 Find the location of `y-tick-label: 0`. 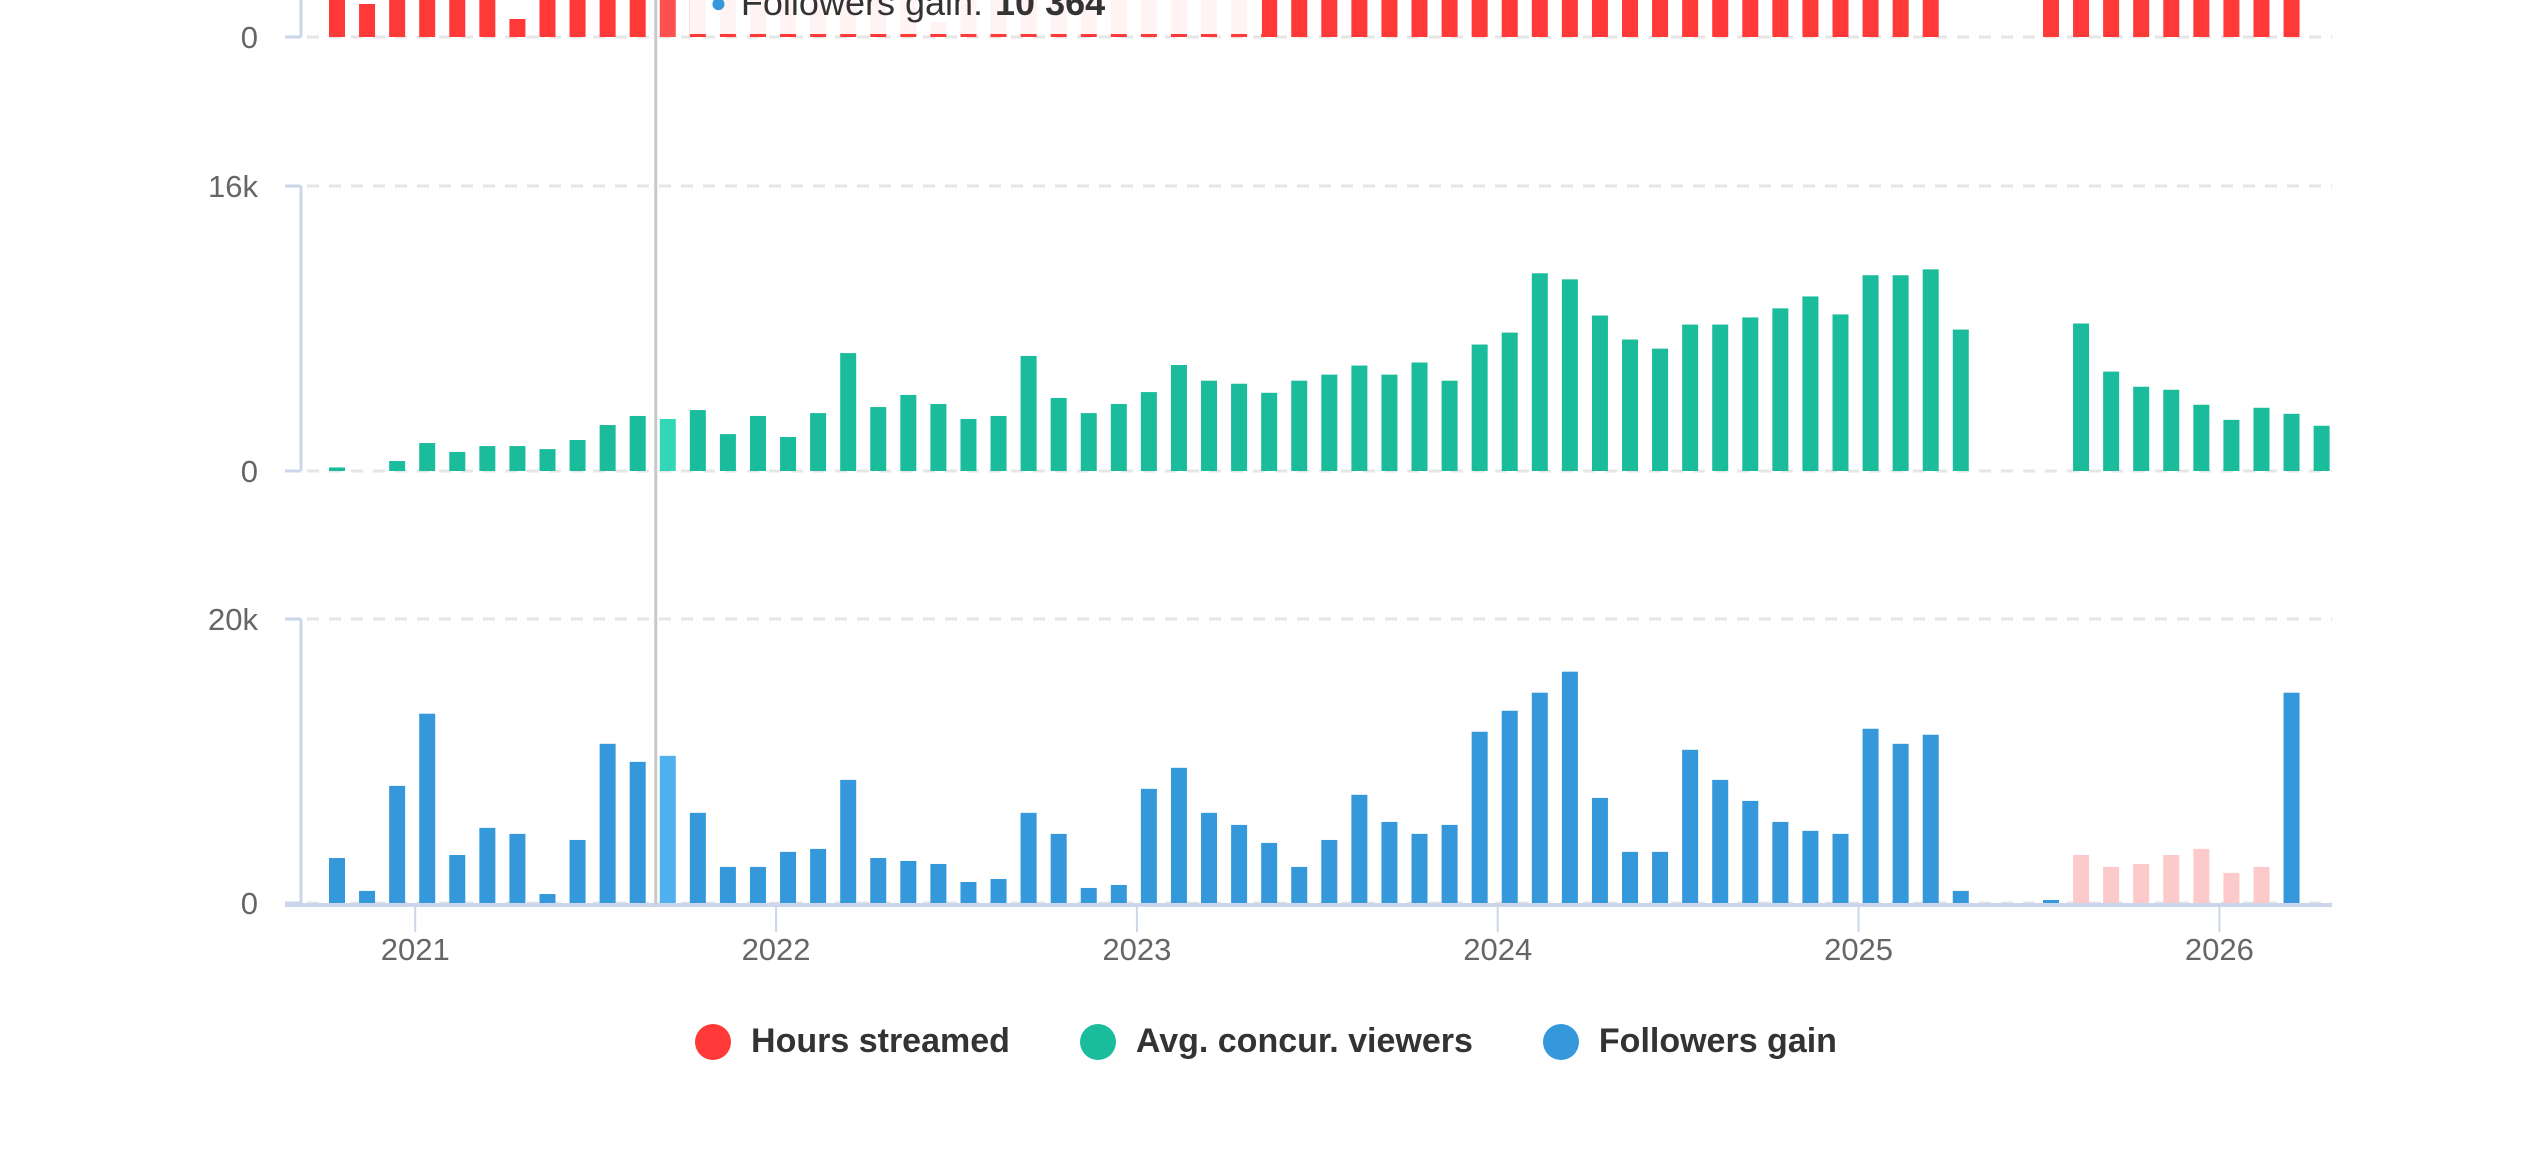

y-tick-label: 0 is located at coordinates (249, 903).